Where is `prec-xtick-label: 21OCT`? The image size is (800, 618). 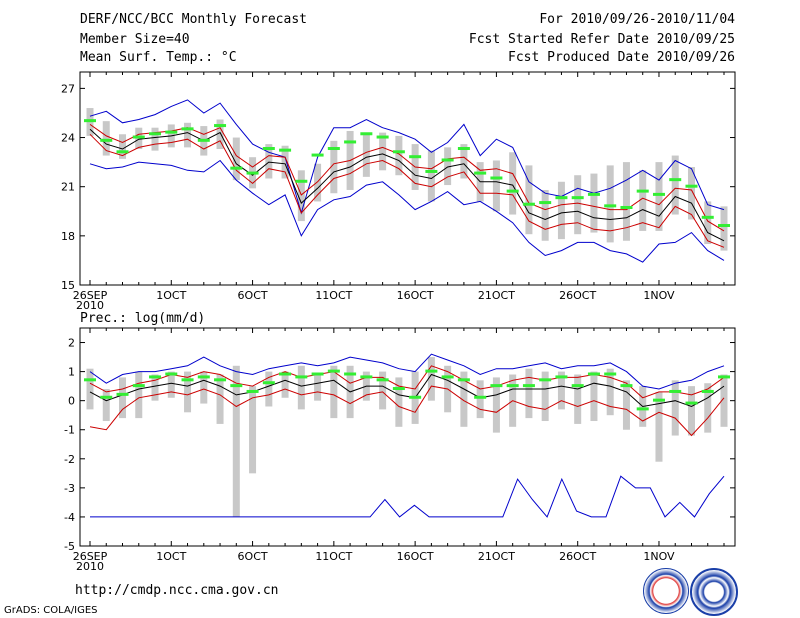
prec-xtick-label: 21OCT is located at coordinates (496, 556).